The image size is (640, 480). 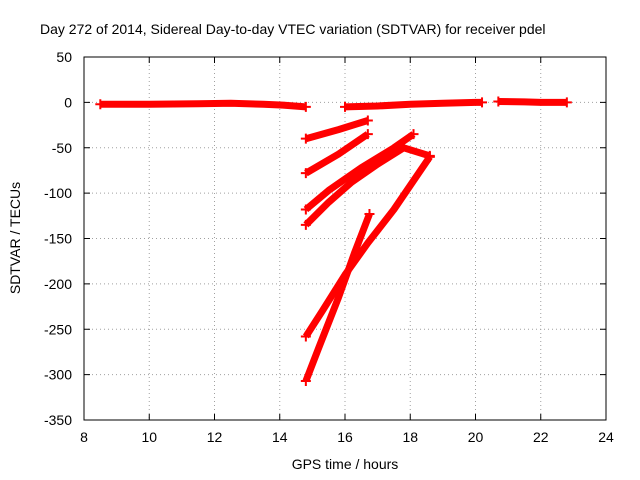 What do you see at coordinates (149, 437) in the screenshot?
I see `x-tick-label: 10` at bounding box center [149, 437].